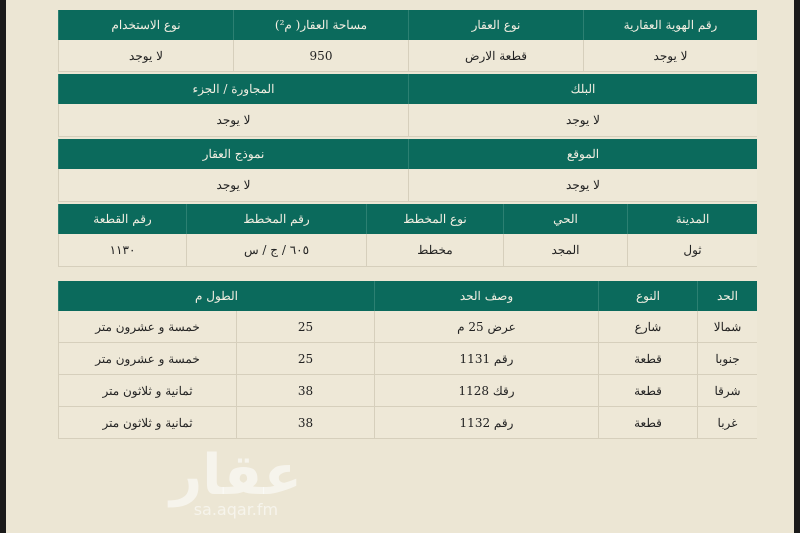  What do you see at coordinates (670, 25) in the screenshot?
I see `property-id-header: رقم الهوية العقارية` at bounding box center [670, 25].